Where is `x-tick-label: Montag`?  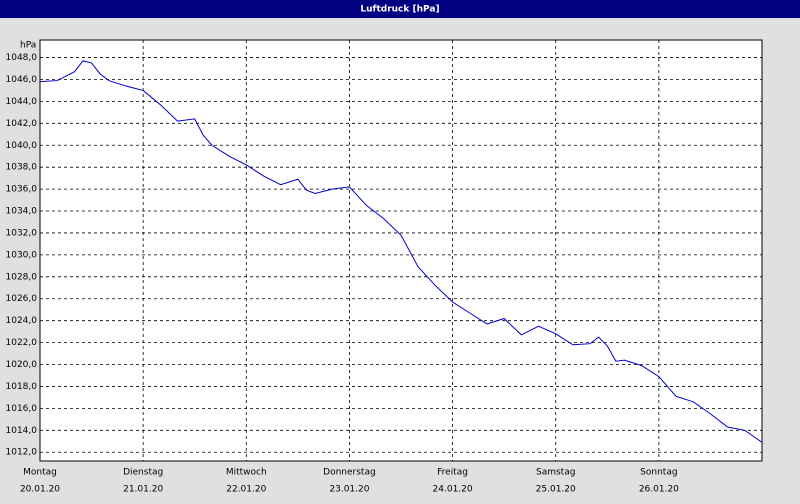
x-tick-label: Montag is located at coordinates (40, 473).